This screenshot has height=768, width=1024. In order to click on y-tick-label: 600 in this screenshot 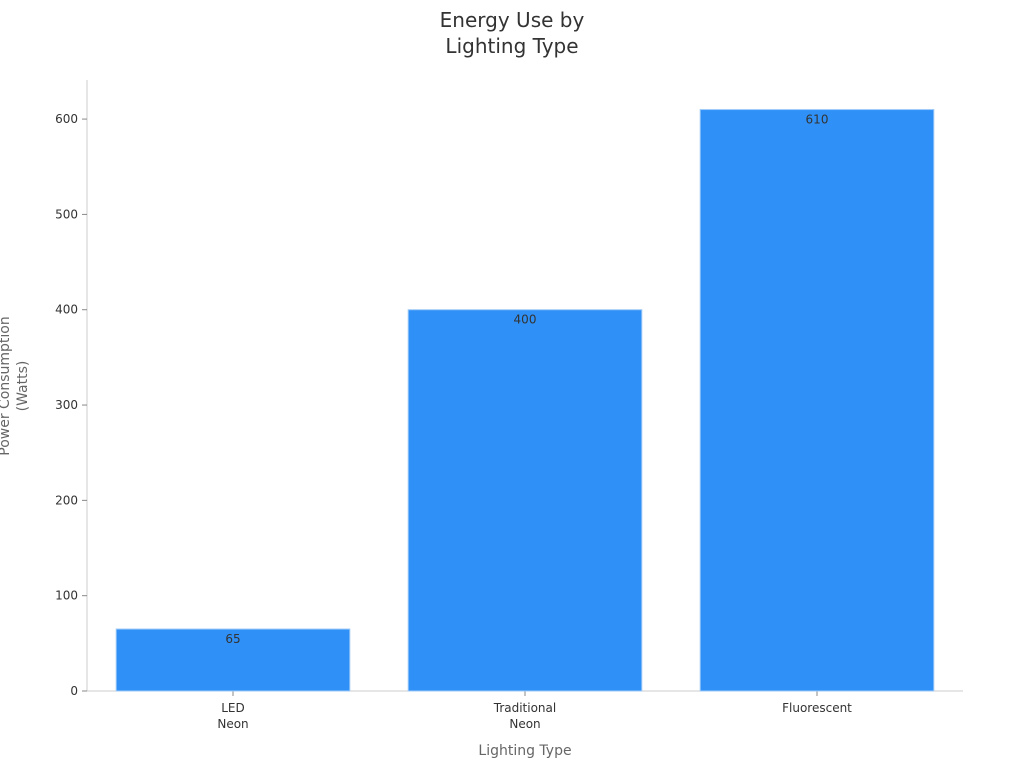, I will do `click(66, 119)`.